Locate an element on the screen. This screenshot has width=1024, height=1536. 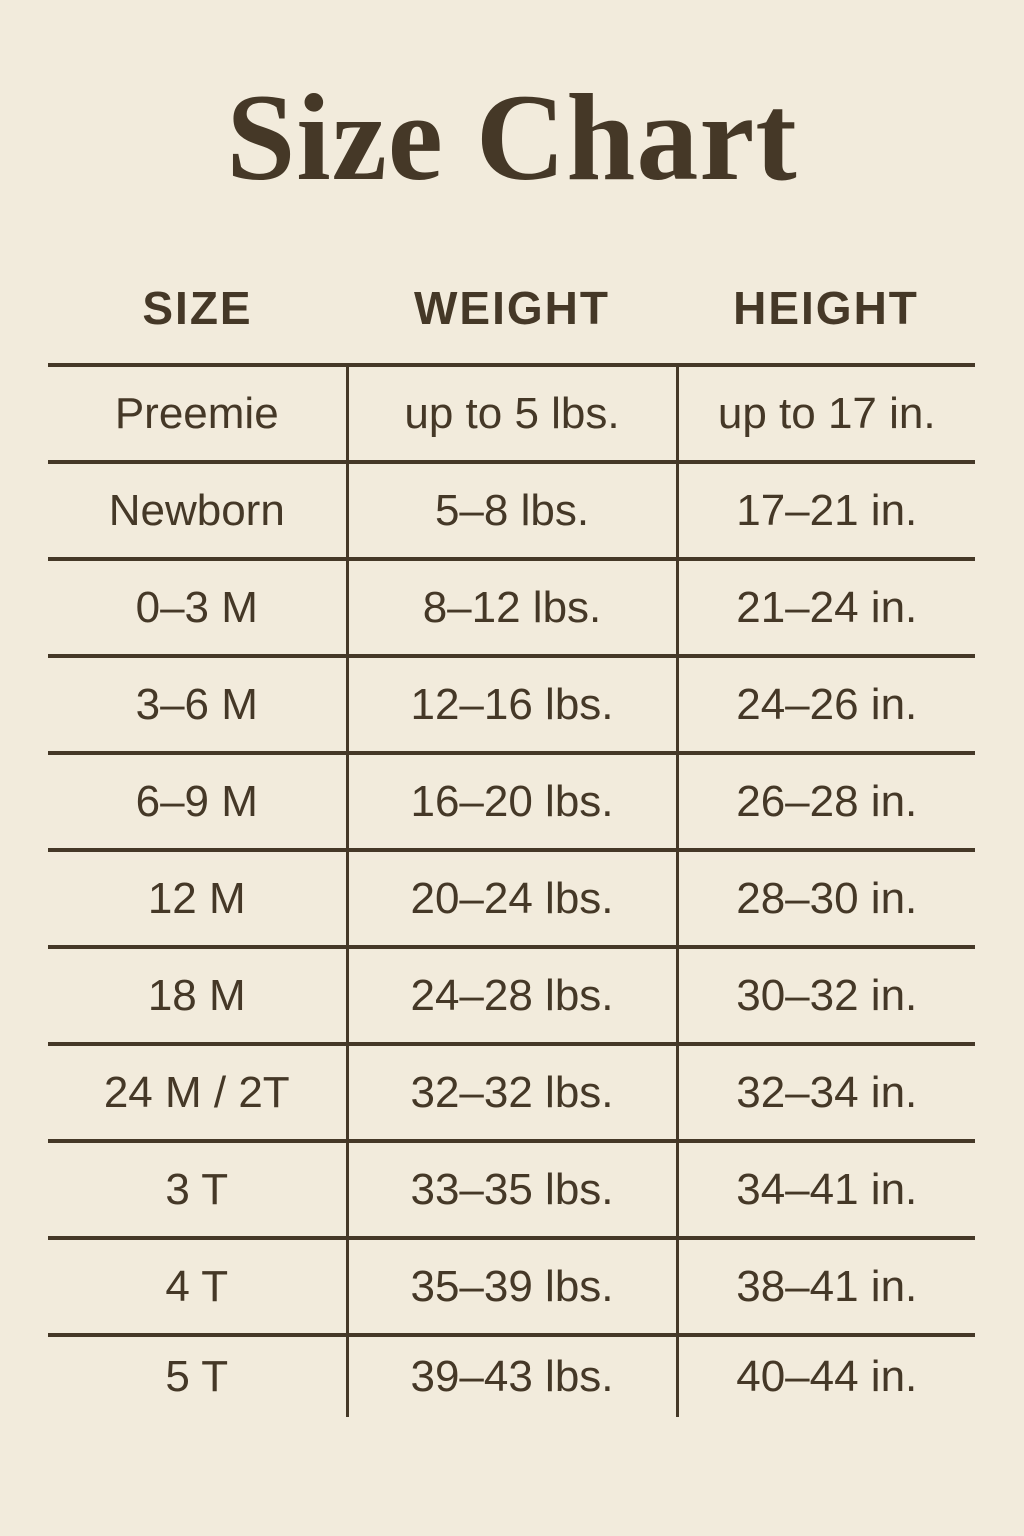
cell-weight: 33–35 lbs. is located at coordinates (511, 1188).